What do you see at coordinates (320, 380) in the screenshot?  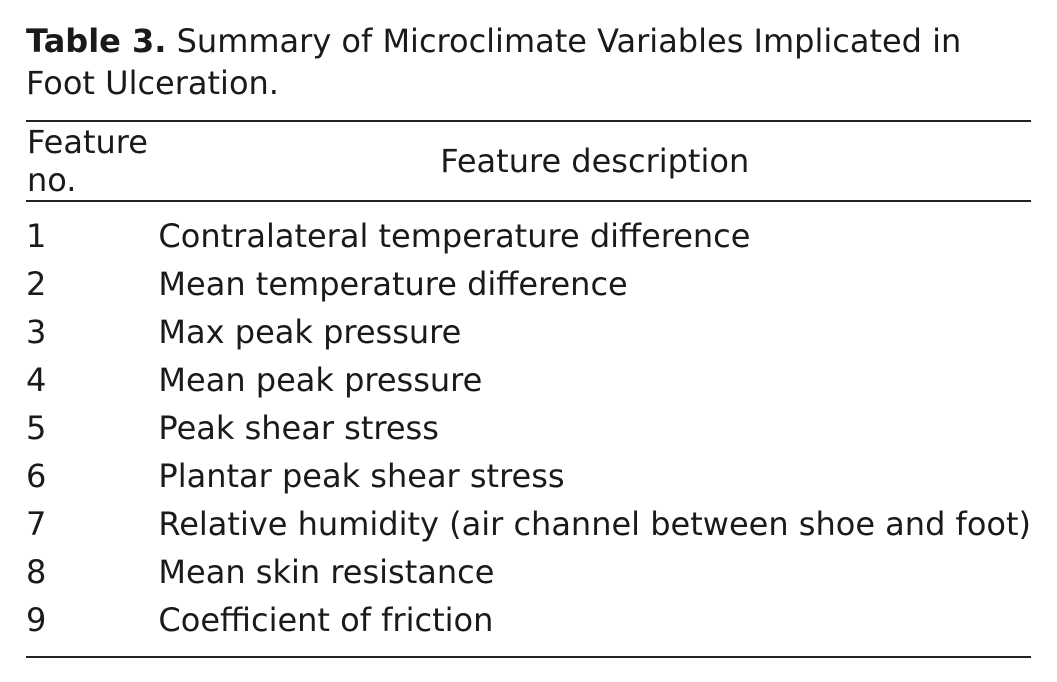 I see `table-cell: Mean peak pressure` at bounding box center [320, 380].